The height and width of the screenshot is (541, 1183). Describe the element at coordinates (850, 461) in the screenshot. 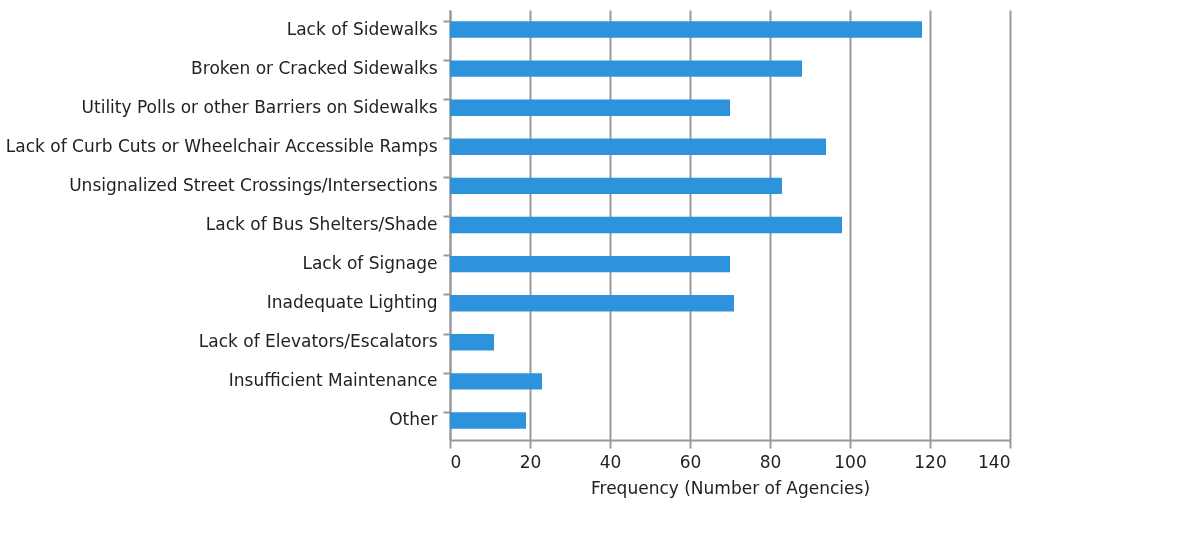

I see `x-tick-label: 100` at that location.